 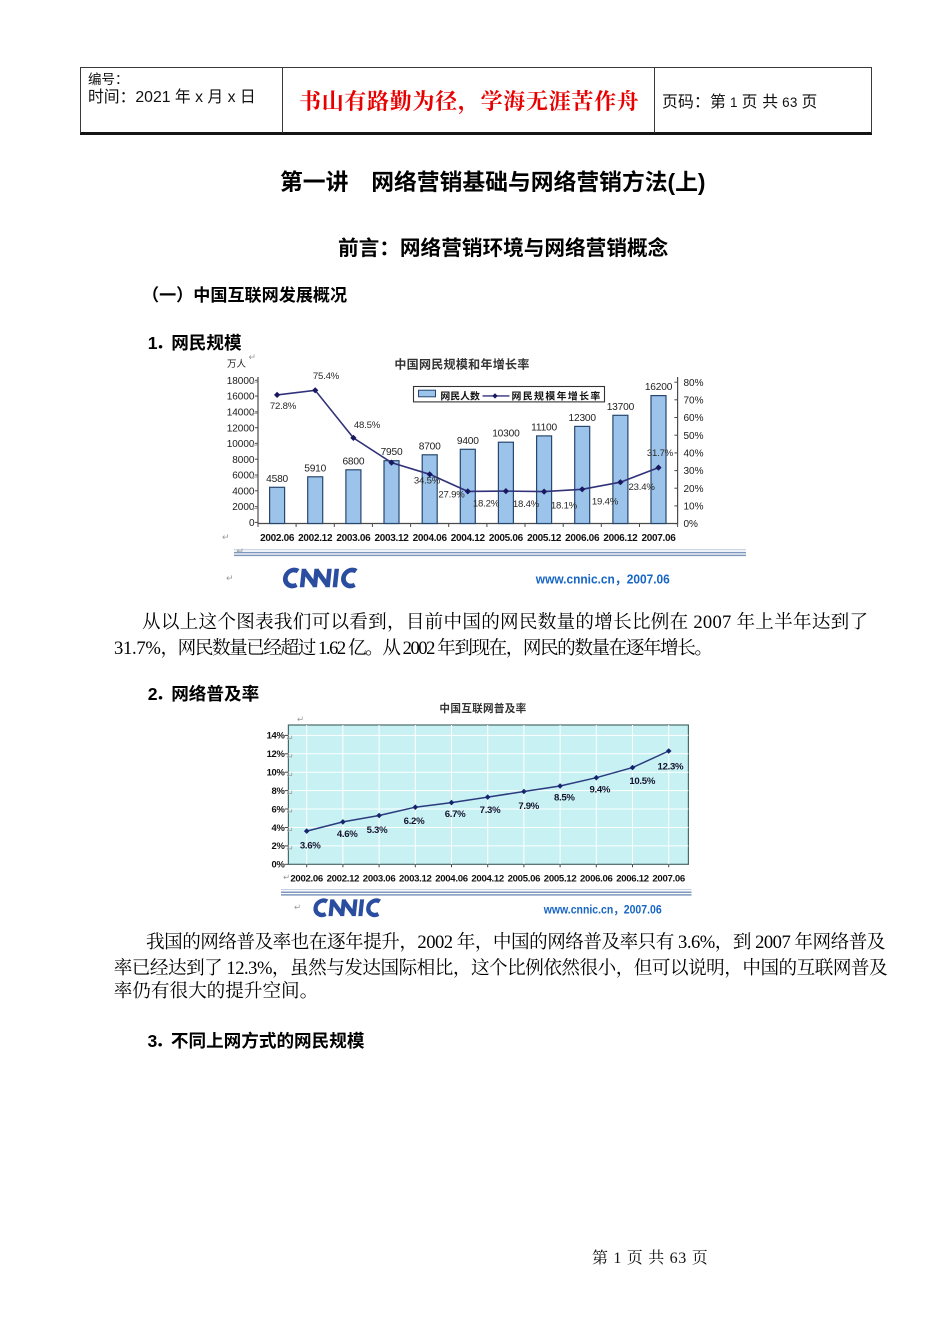 What do you see at coordinates (564, 798) in the screenshot?
I see `svg-text: 8.5%` at bounding box center [564, 798].